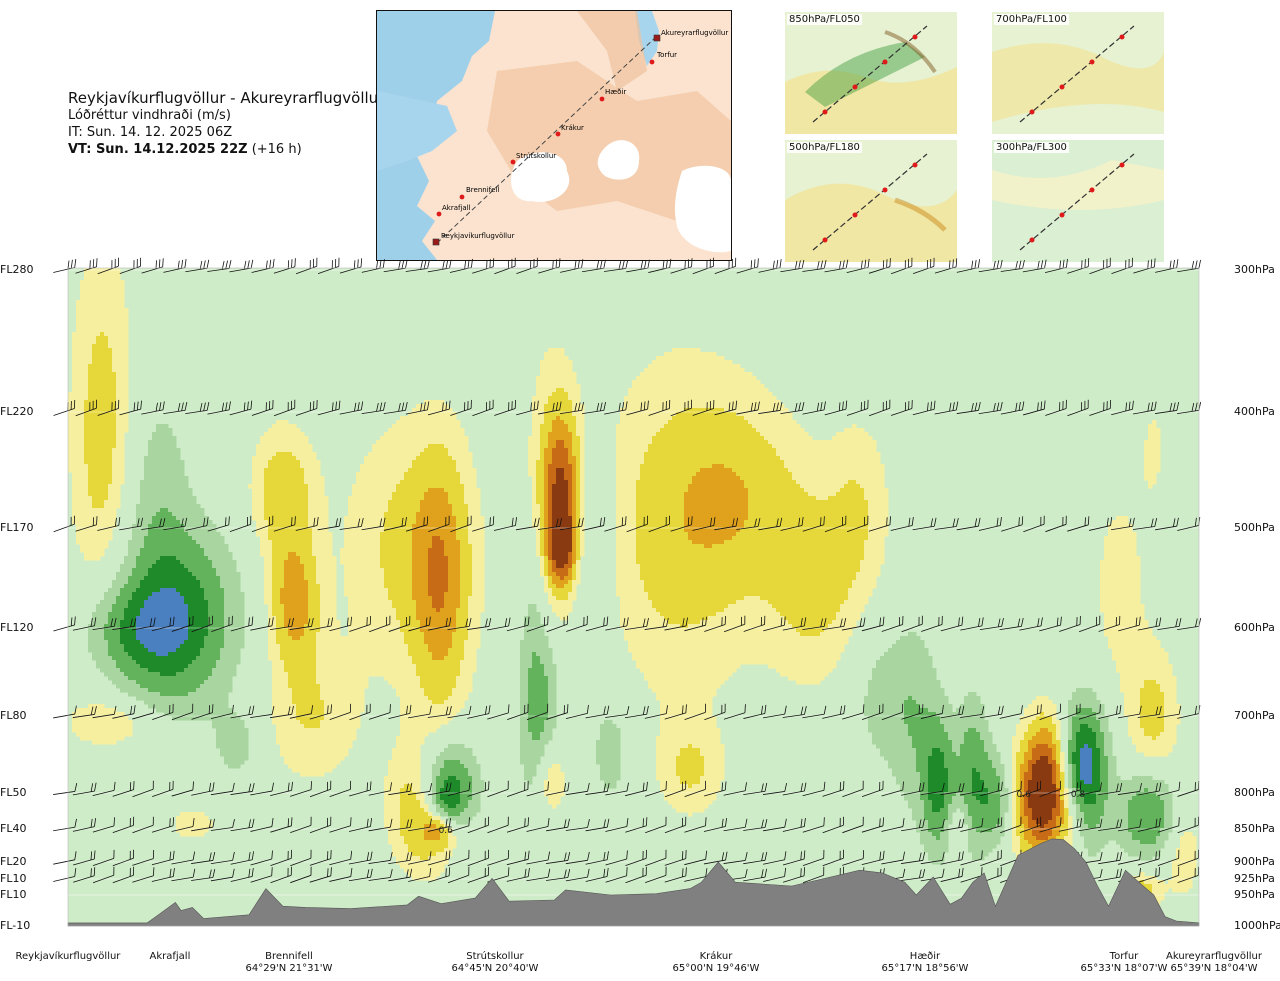  Describe the element at coordinates (1078, 73) in the screenshot. I see `thumbnail-700hpa: 700hPa/FL100` at that location.